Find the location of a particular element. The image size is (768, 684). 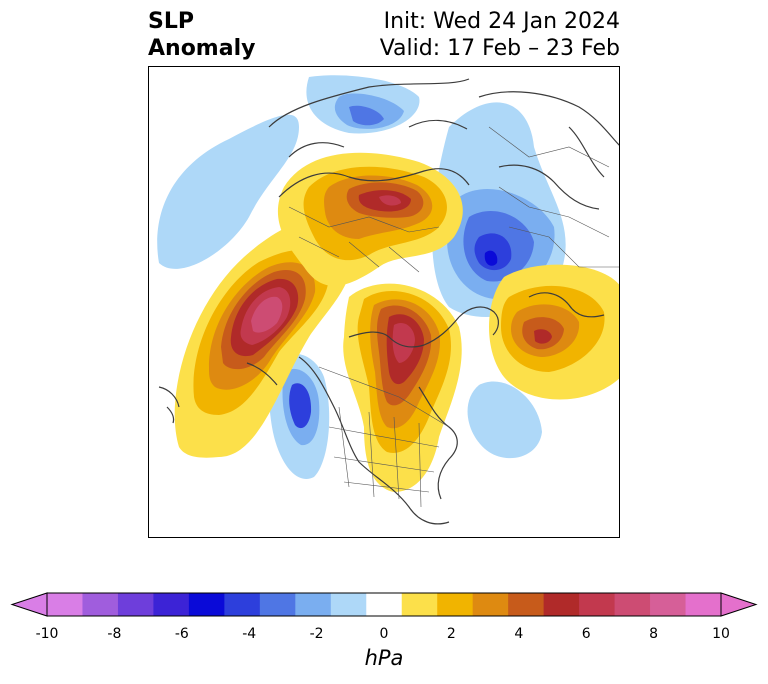

colorbar-tick-label: -6 is located at coordinates (181, 634).